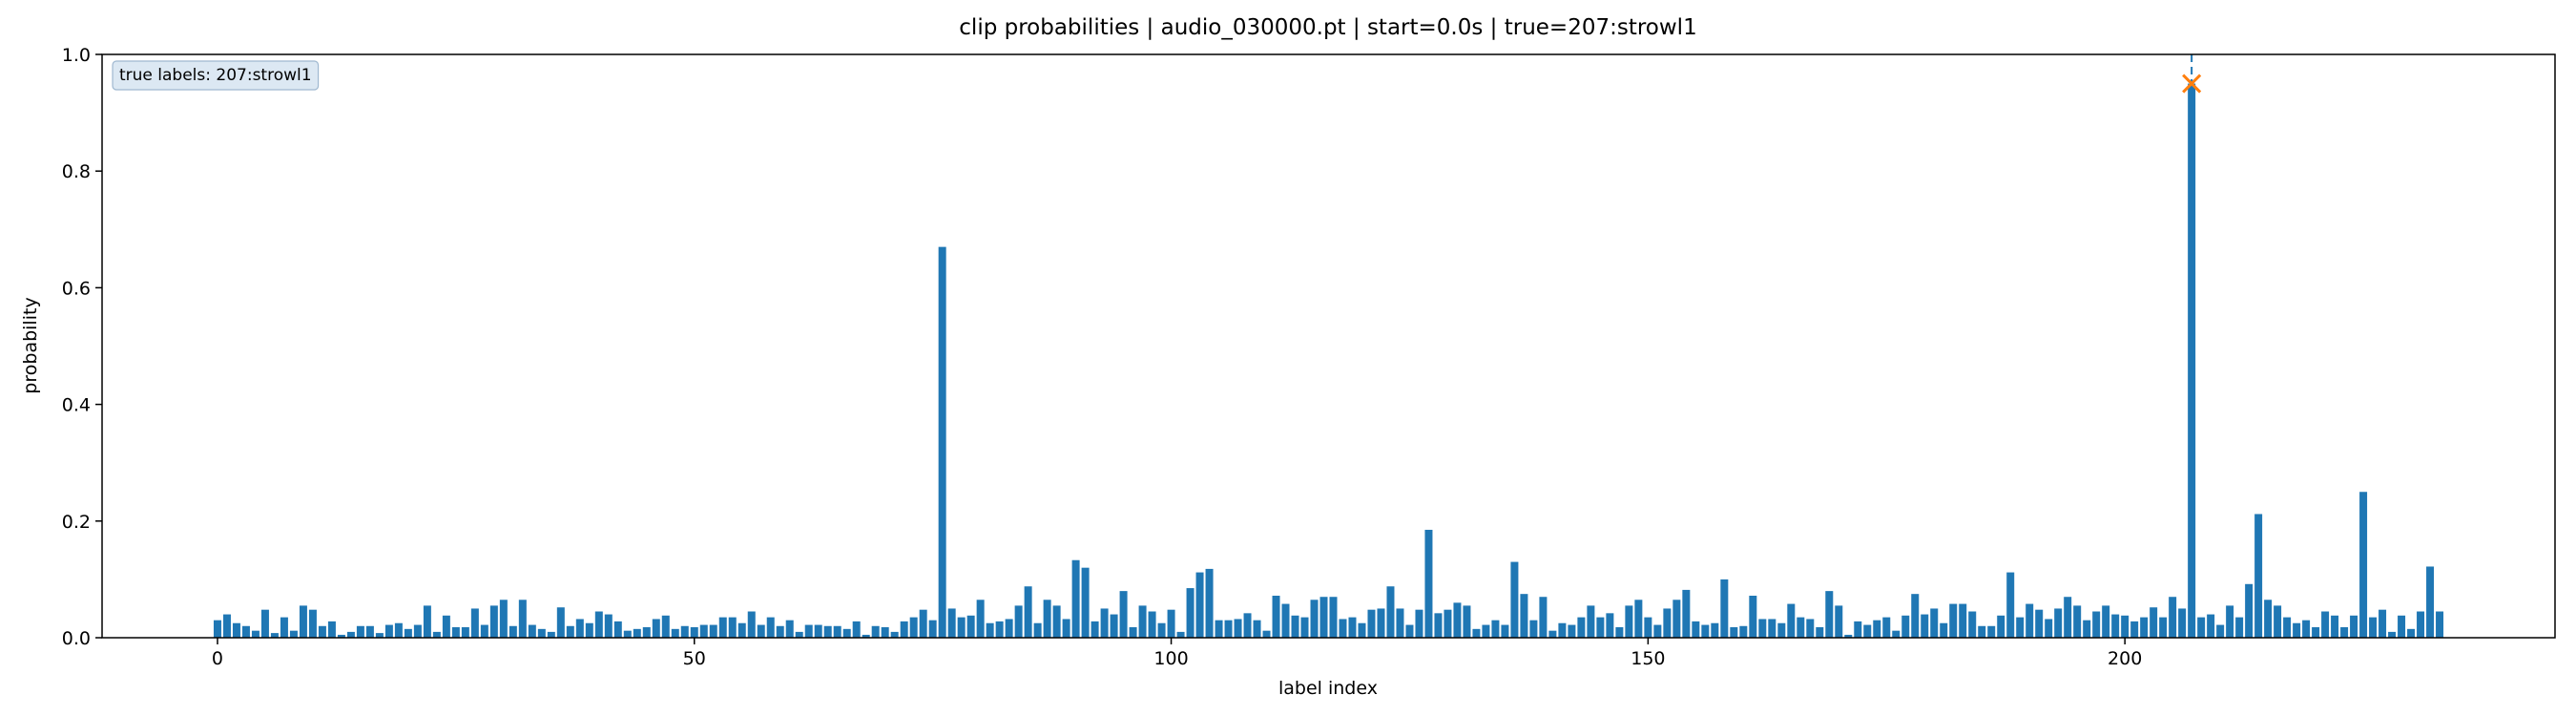  I want to click on highlight-marker, so click(2192, 84).